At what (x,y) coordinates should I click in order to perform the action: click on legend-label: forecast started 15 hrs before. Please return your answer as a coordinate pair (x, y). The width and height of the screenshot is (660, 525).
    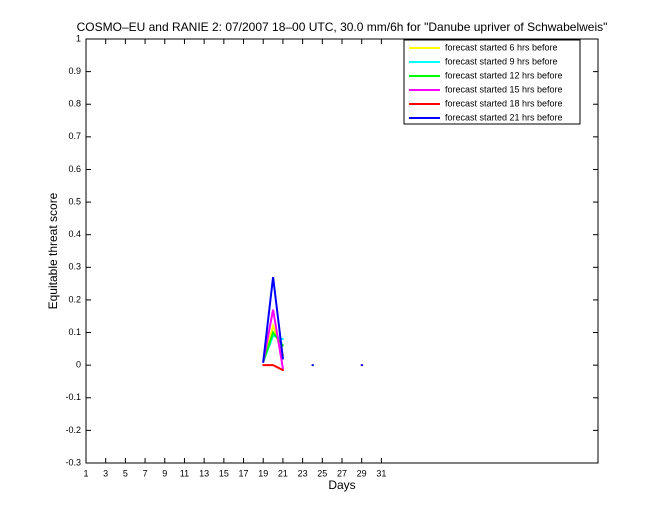
    Looking at the image, I should click on (504, 89).